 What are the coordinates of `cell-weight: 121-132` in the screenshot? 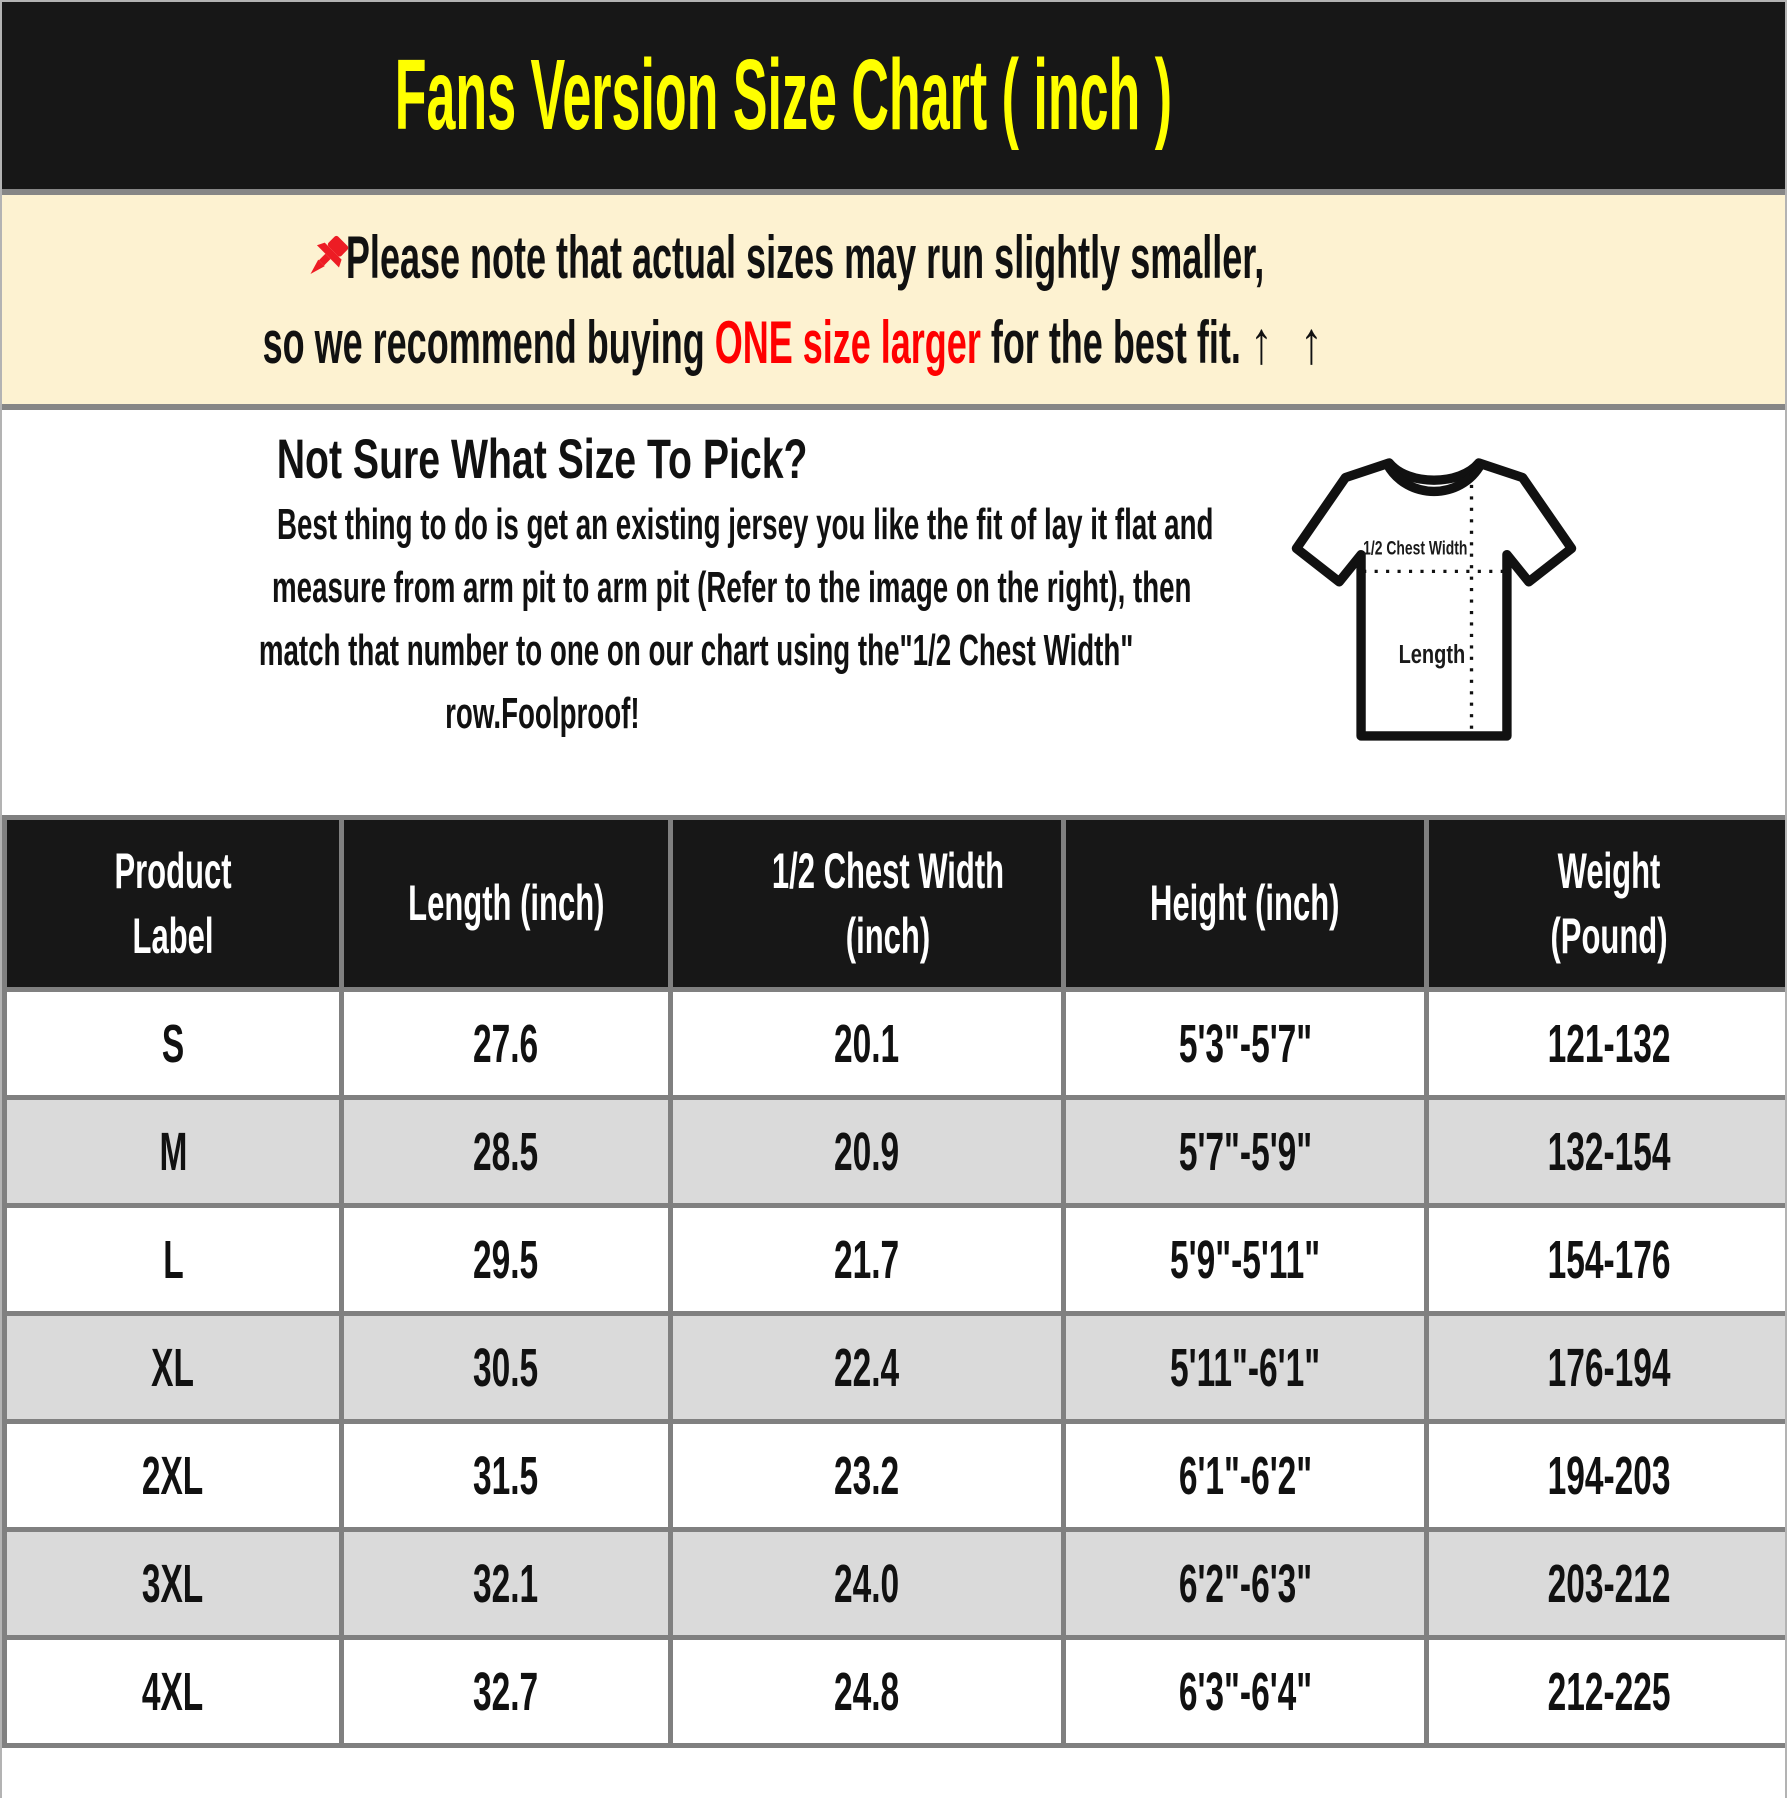 It's located at (1604, 1043).